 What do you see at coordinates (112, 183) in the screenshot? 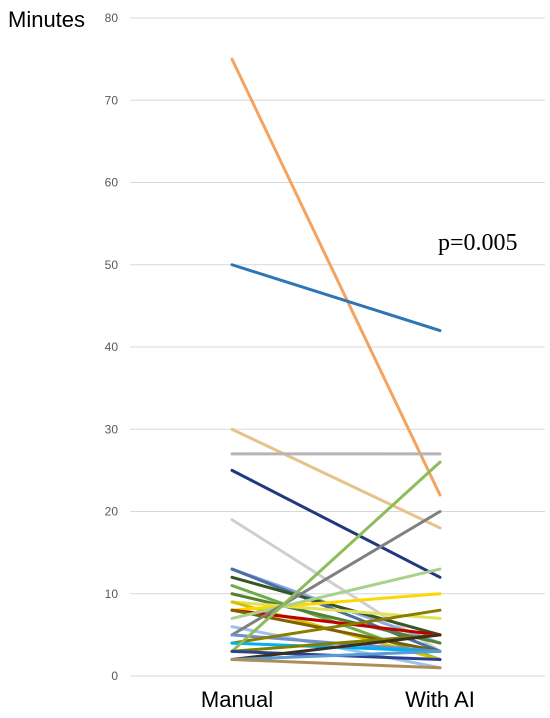
I see `y-tick-label: 60` at bounding box center [112, 183].